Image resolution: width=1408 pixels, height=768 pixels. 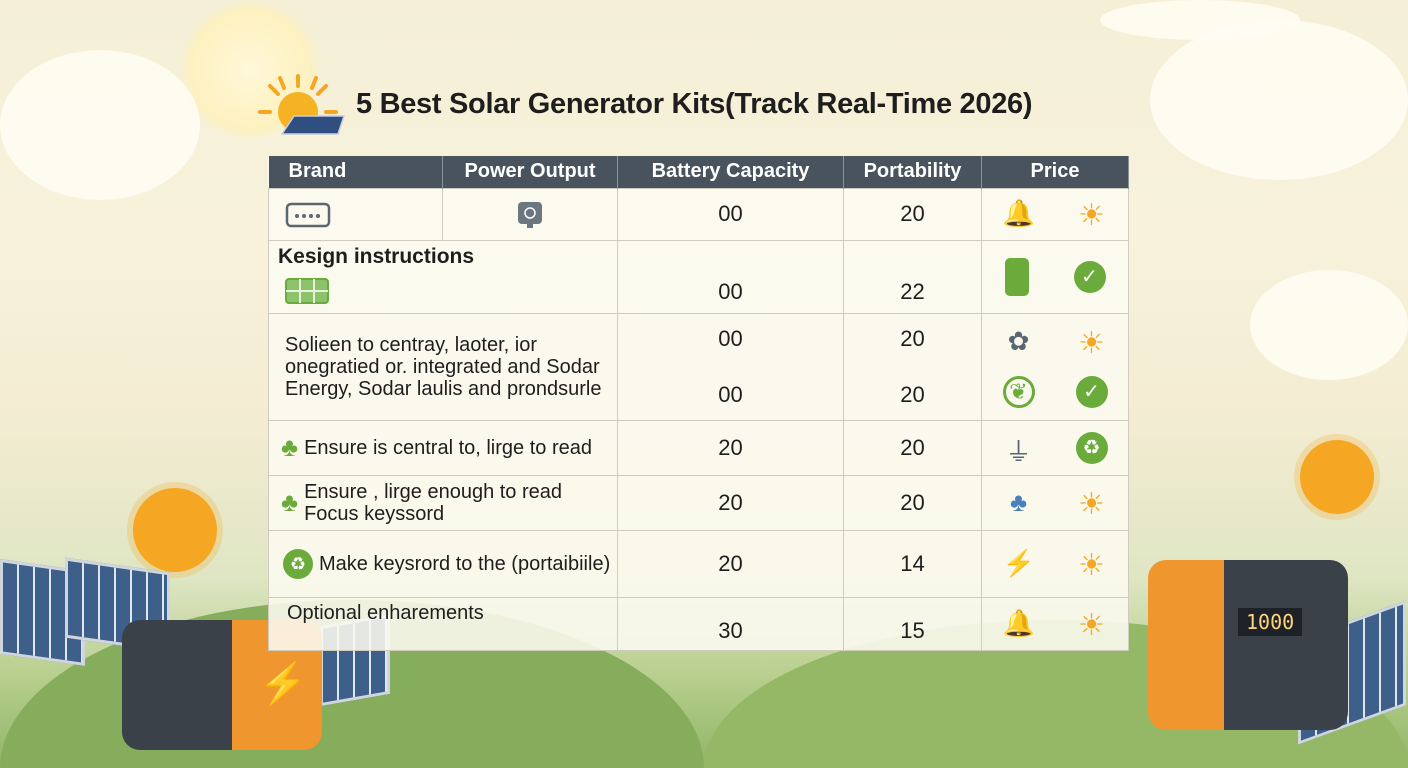 I want to click on sun-solar-panel-logo-icon, so click(x=302, y=104).